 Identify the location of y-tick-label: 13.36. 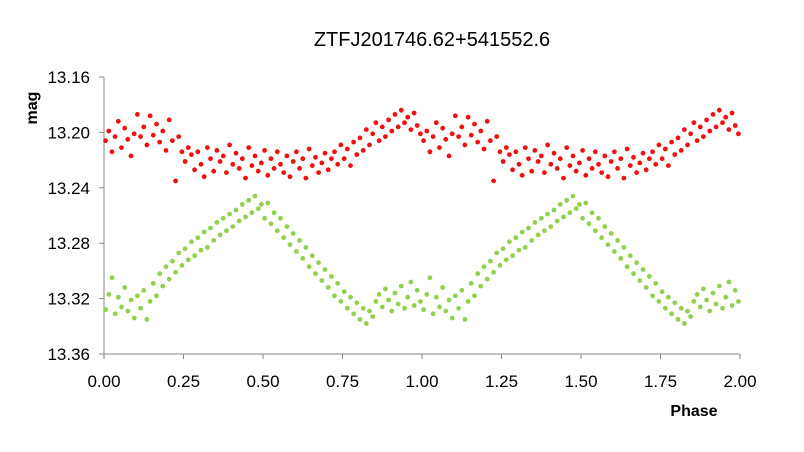
(68, 354).